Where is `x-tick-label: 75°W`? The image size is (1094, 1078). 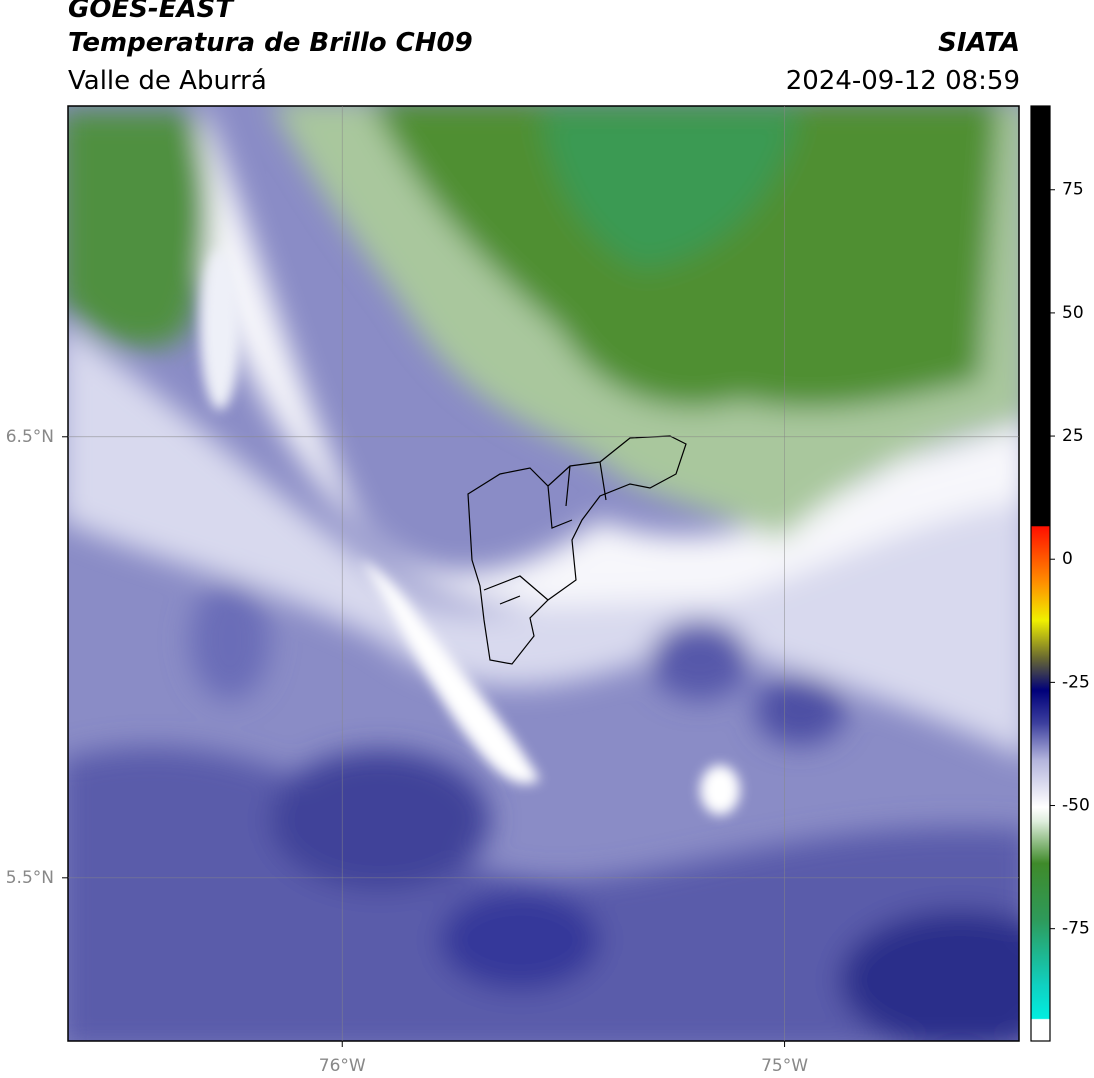
x-tick-label: 75°W is located at coordinates (784, 1066).